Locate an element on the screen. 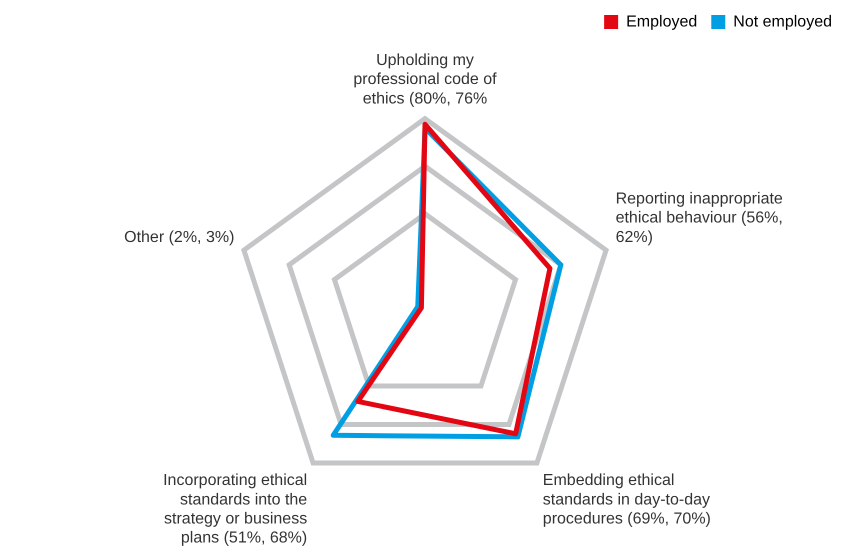  spoke-label: Reporting inappropriate ethical behaviour (56%, 62%) is located at coordinates (699, 218).